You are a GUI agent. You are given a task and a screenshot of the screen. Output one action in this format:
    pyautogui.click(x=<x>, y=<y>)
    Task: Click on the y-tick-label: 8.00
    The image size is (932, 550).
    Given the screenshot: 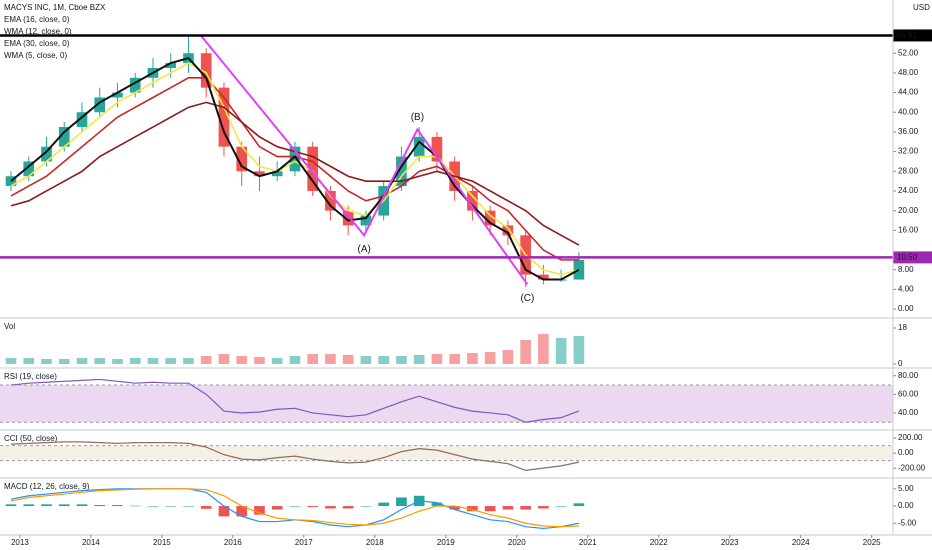 What is the action you would take?
    pyautogui.click(x=906, y=269)
    